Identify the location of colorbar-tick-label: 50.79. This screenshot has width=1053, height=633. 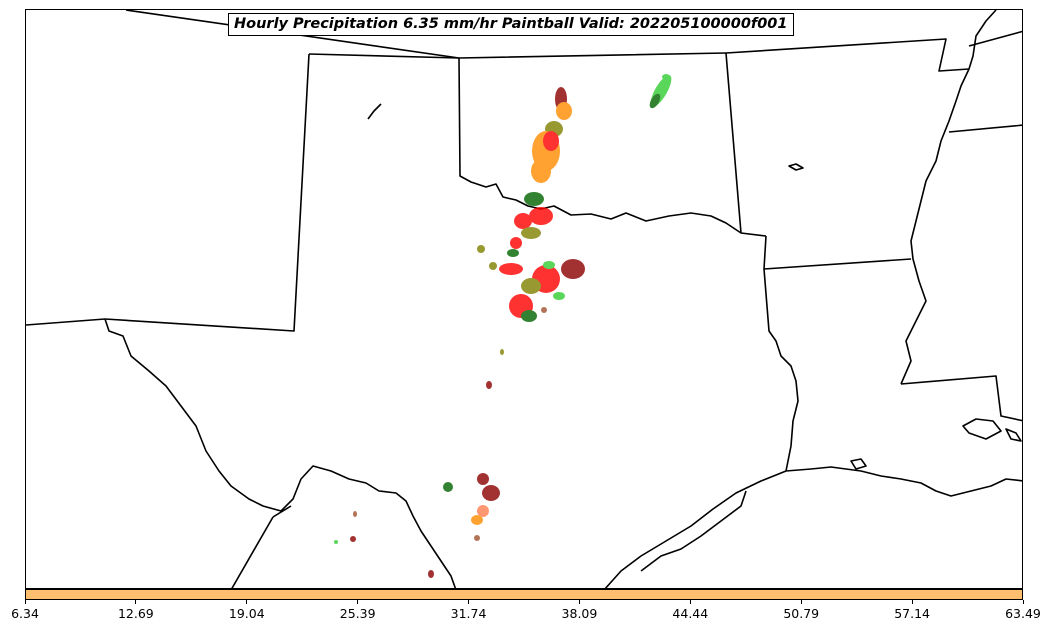
(801, 613).